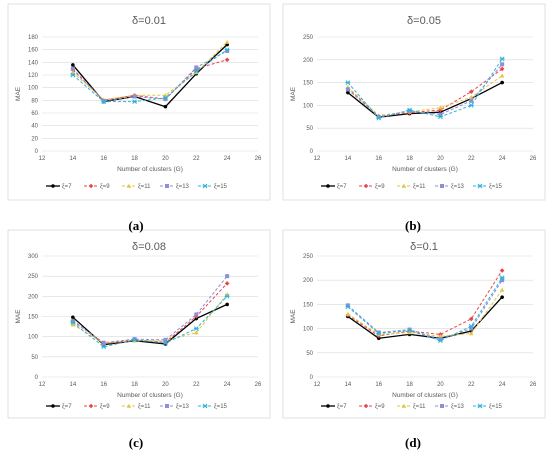  Describe the element at coordinates (424, 247) in the screenshot. I see `chart-title: δ=0.1` at that location.